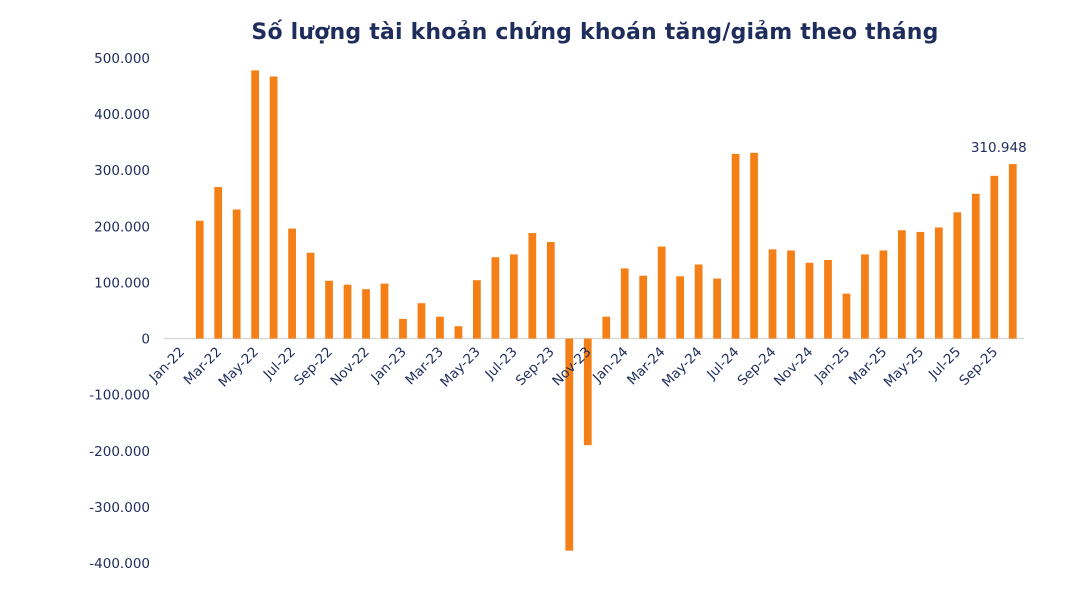 Image resolution: width=1074 pixels, height=605 pixels. What do you see at coordinates (610, 365) in the screenshot?
I see `x-tick-label: Jan-24` at bounding box center [610, 365].